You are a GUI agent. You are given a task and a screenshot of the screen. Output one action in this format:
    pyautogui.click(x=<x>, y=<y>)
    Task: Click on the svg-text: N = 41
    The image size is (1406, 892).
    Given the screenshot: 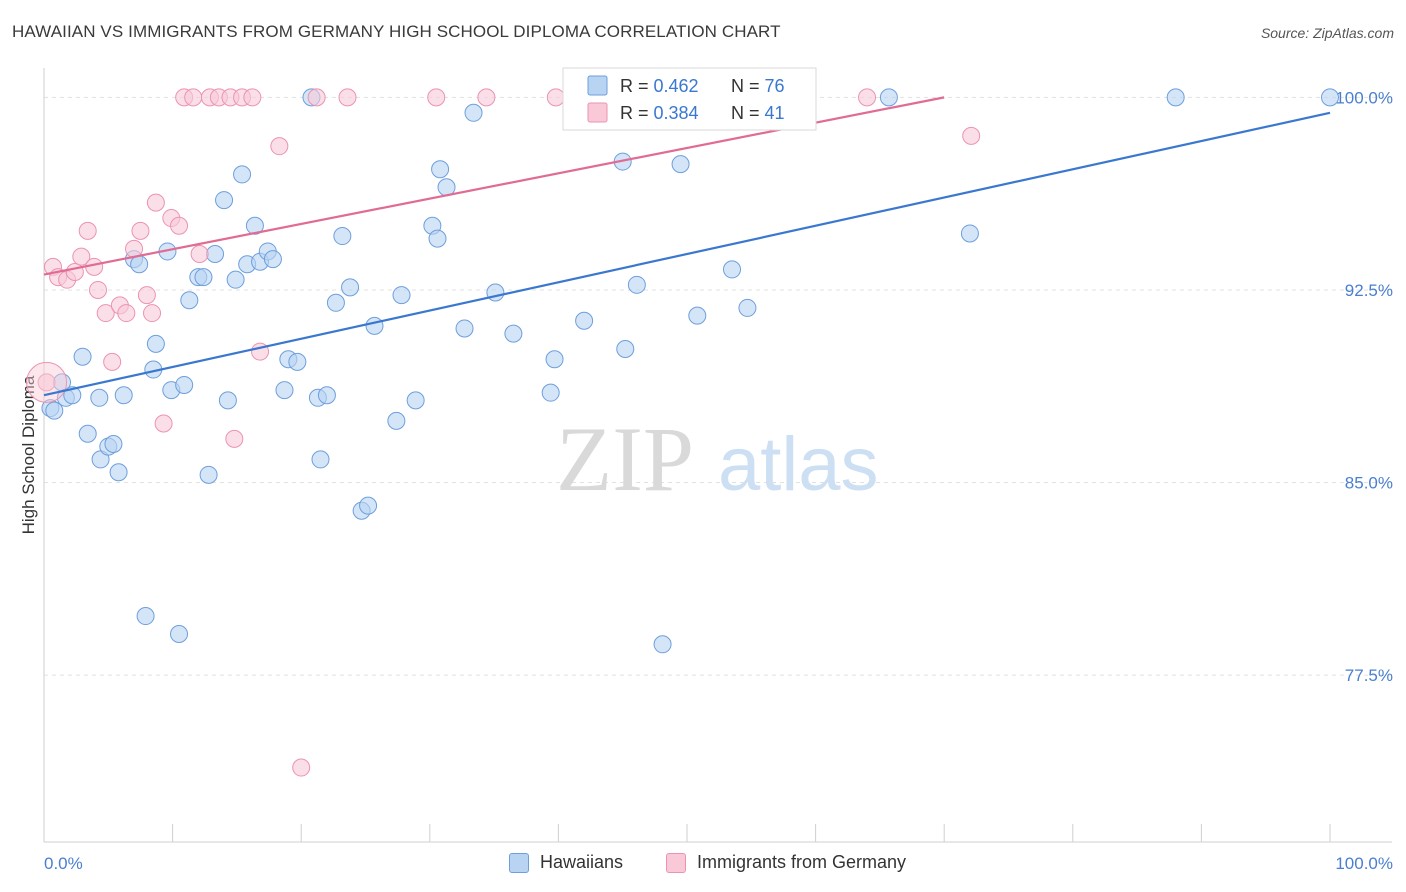 What is the action you would take?
    pyautogui.click(x=758, y=113)
    